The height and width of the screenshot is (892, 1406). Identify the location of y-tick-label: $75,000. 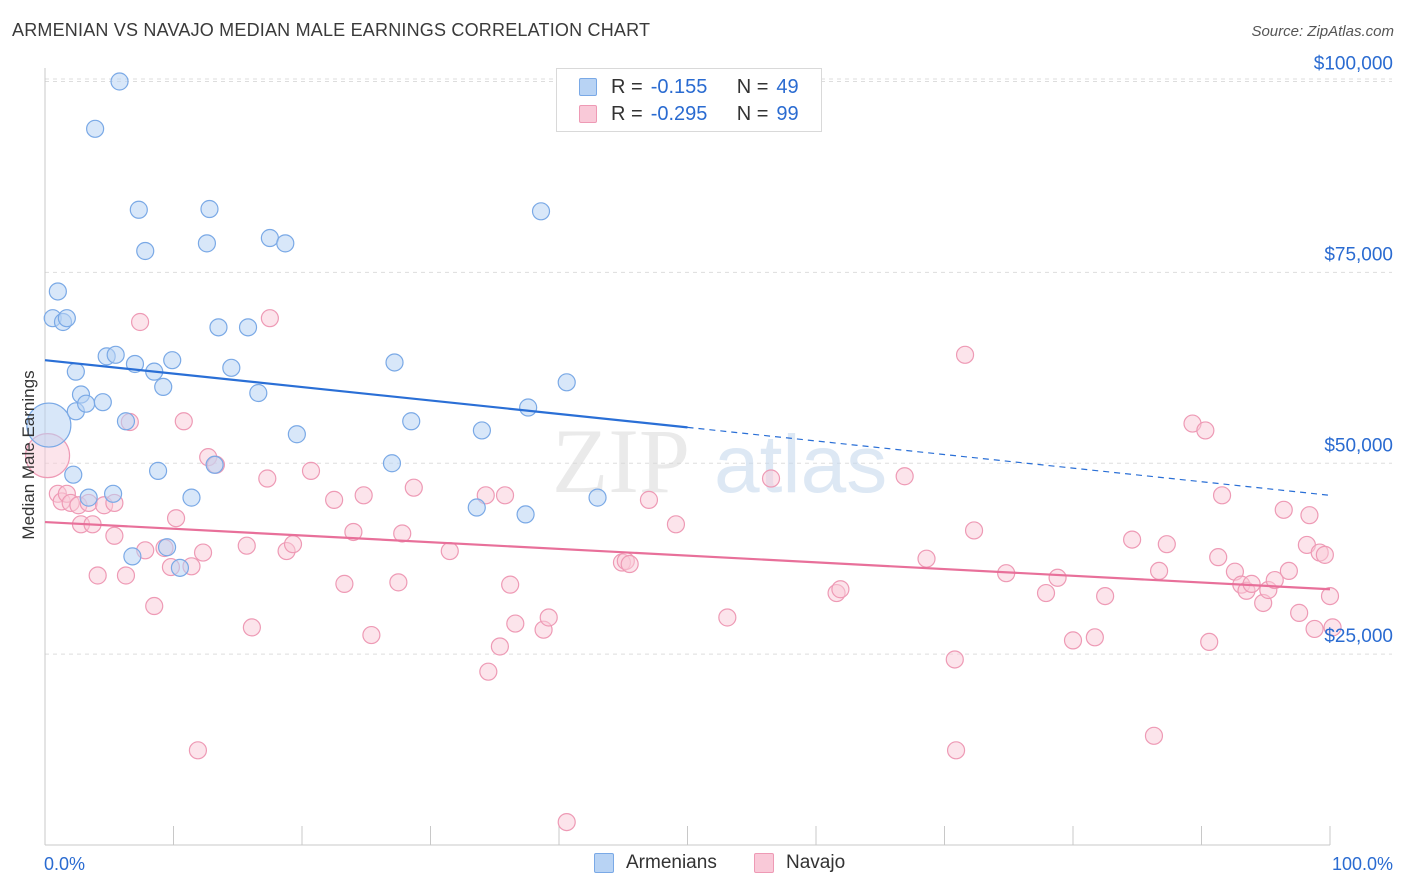
(1358, 254).